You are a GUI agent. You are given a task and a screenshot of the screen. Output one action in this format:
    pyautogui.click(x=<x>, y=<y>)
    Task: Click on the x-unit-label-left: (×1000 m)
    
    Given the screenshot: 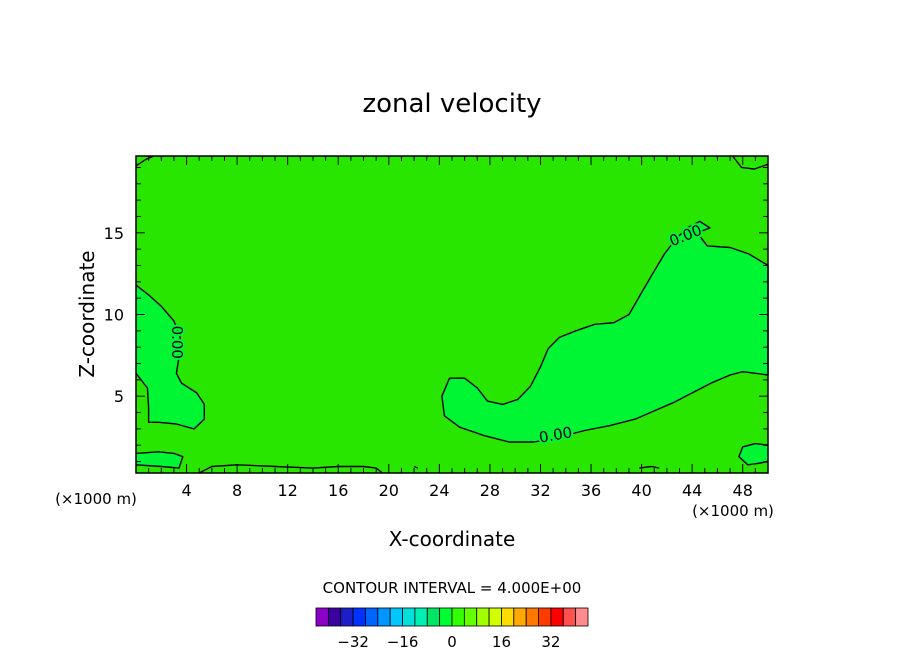 What is the action you would take?
    pyautogui.click(x=96, y=499)
    